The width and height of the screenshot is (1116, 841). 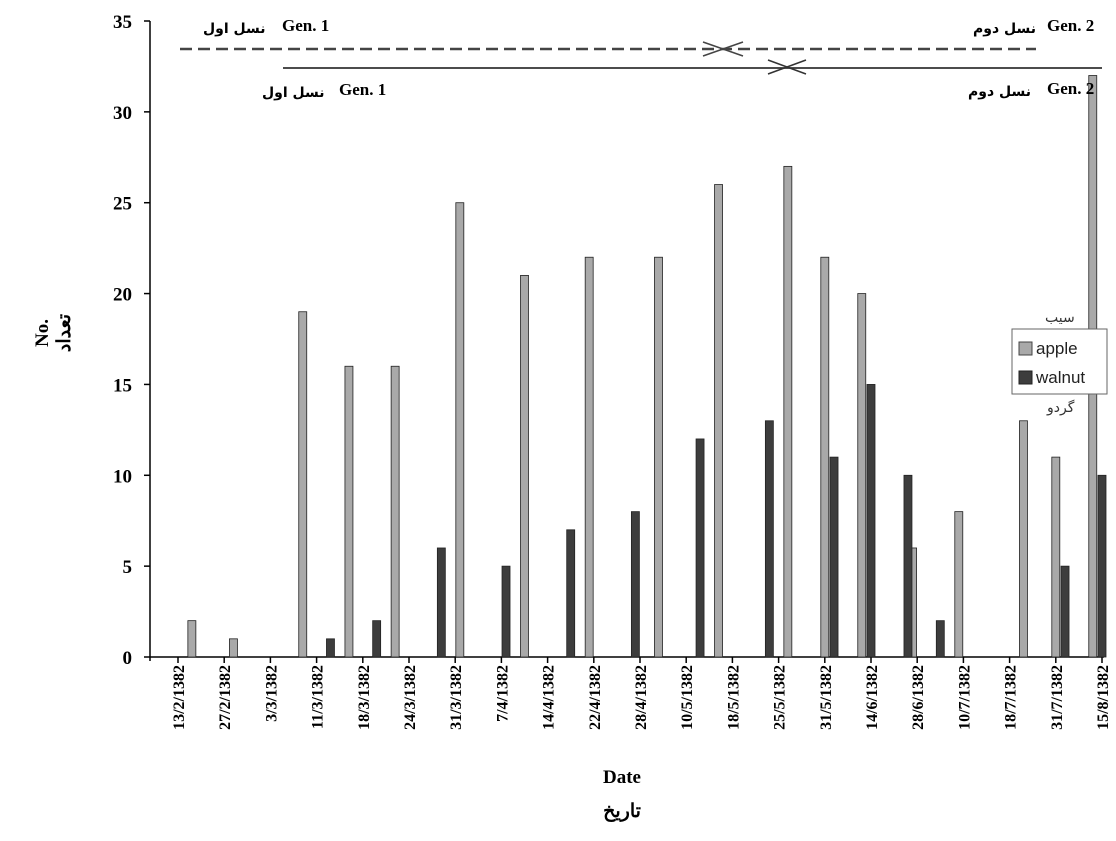 I want to click on legend-footer-fa: گردو, so click(x=1060, y=407).